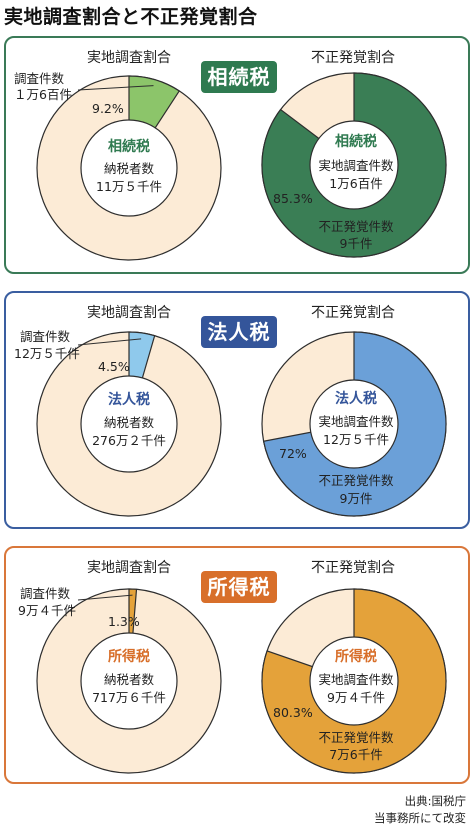 The image size is (474, 832). Describe the element at coordinates (356, 498) in the screenshot. I see `right-bottom-value: 9万件` at that location.